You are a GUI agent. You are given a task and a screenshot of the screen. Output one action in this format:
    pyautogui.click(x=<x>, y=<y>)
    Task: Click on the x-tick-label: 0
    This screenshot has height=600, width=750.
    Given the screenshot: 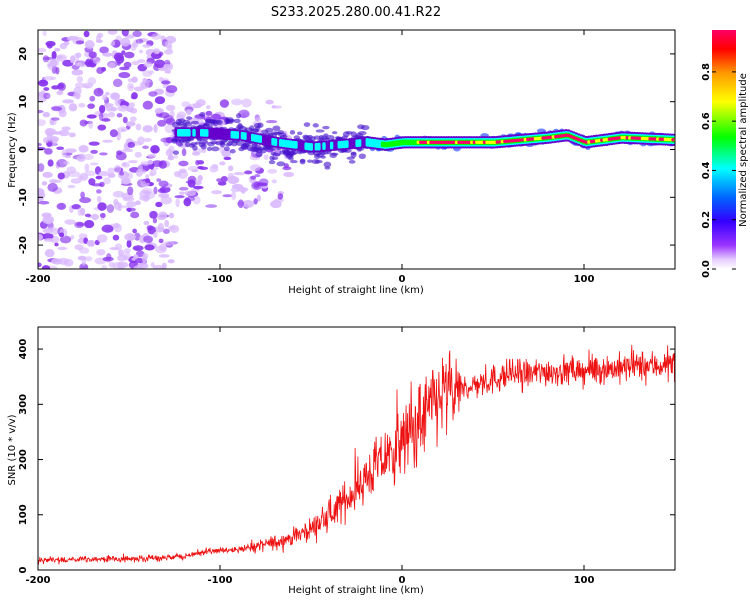 What is the action you would take?
    pyautogui.click(x=402, y=580)
    